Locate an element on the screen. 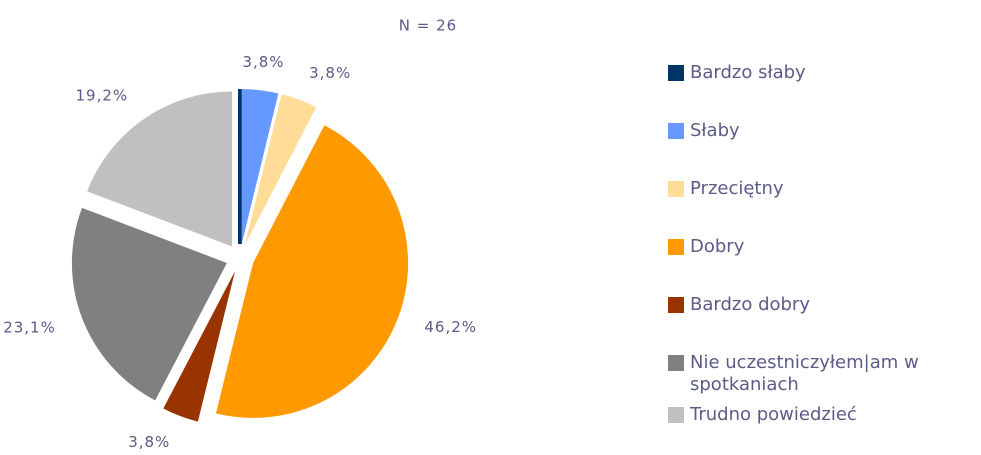  chart-title: N = 26 is located at coordinates (428, 26).